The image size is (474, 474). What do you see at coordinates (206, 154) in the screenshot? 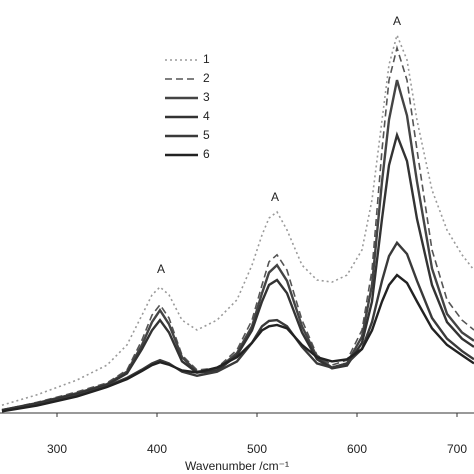
I see `legend-label: 6` at bounding box center [206, 154].